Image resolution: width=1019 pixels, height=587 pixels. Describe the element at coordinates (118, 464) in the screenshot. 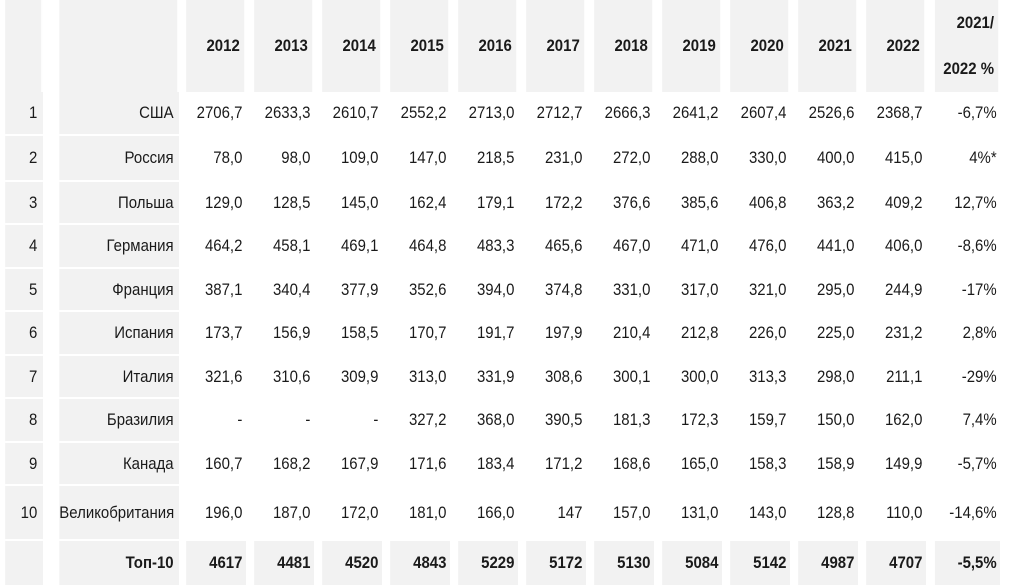

I see `country-cell: Канада` at that location.